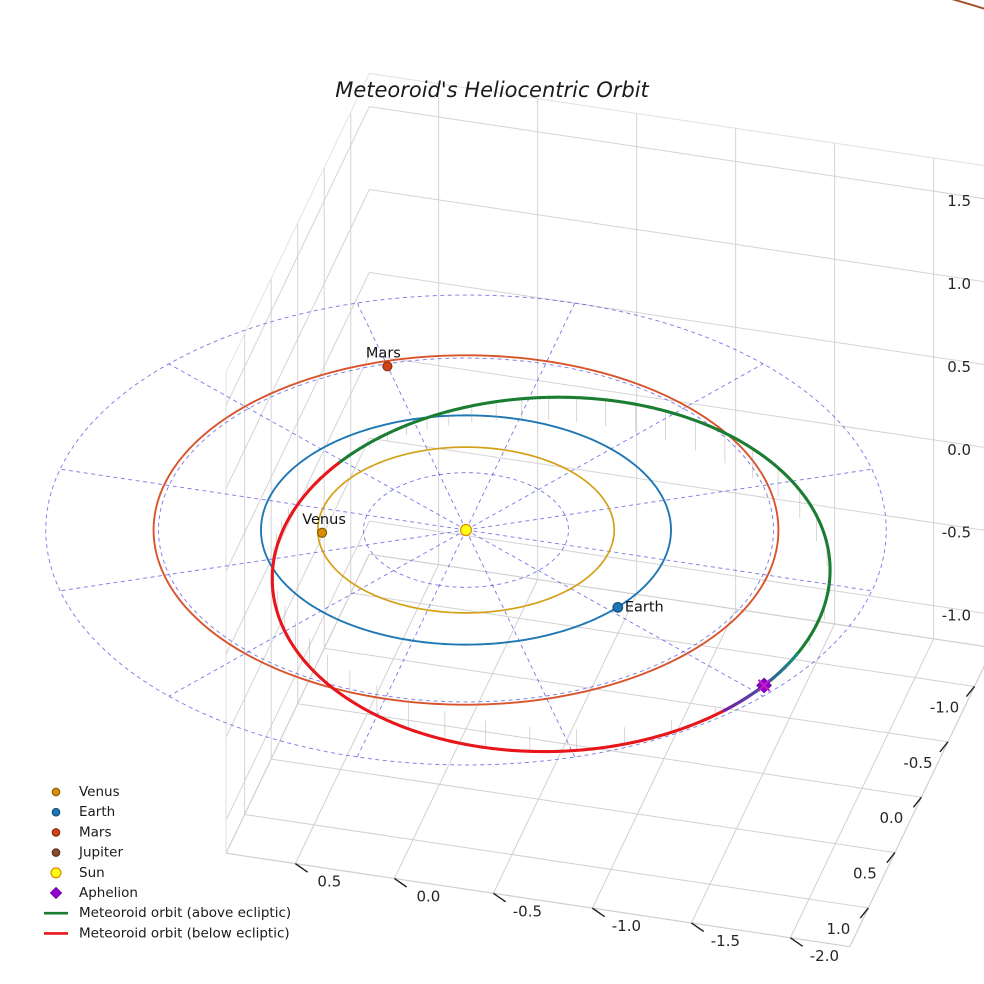  I want to click on body-label-mars: Mars, so click(383, 353).